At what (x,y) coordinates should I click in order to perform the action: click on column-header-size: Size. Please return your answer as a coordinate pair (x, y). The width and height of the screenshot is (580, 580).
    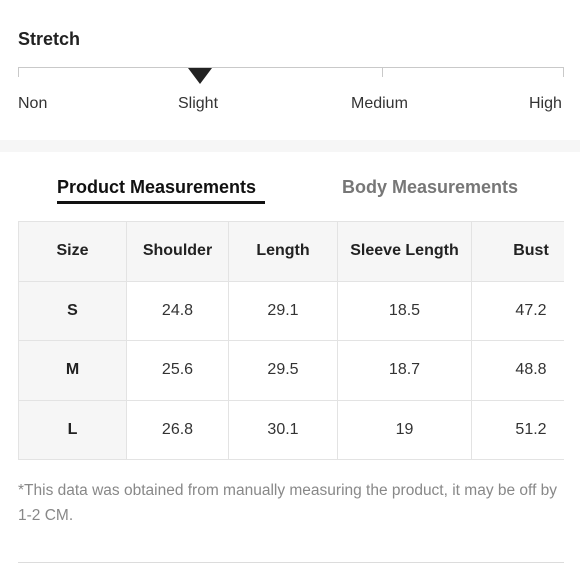
    Looking at the image, I should click on (72, 251).